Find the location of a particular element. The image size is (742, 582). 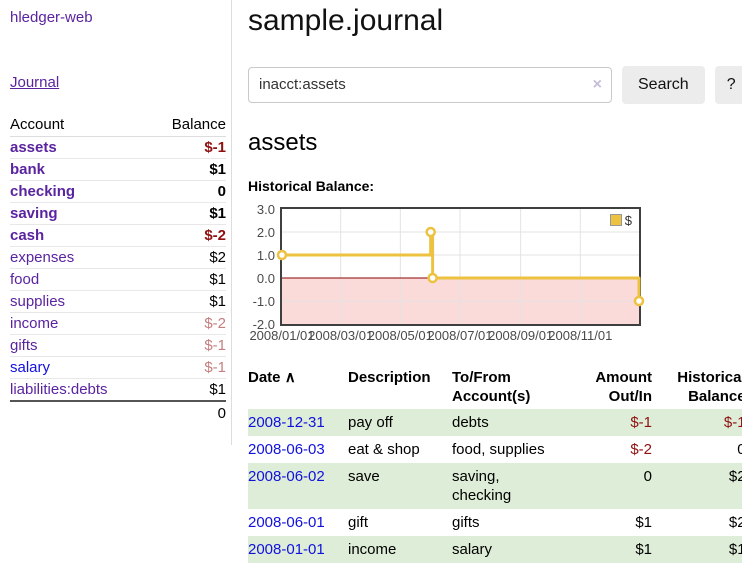

register-col-balance: Historical Balance is located at coordinates (709, 386).